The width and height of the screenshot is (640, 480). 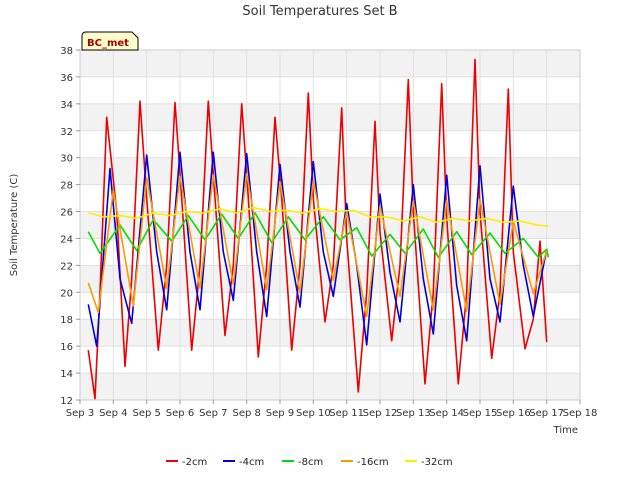 I want to click on series-line-8cmcm, so click(x=318, y=235).